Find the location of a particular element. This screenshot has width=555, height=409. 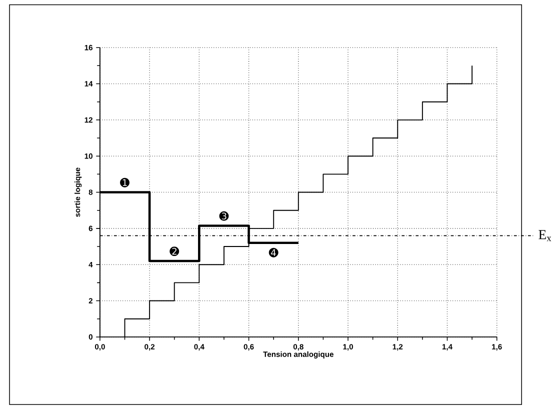

ref-line-label: E$_{x}$ is located at coordinates (545, 236).